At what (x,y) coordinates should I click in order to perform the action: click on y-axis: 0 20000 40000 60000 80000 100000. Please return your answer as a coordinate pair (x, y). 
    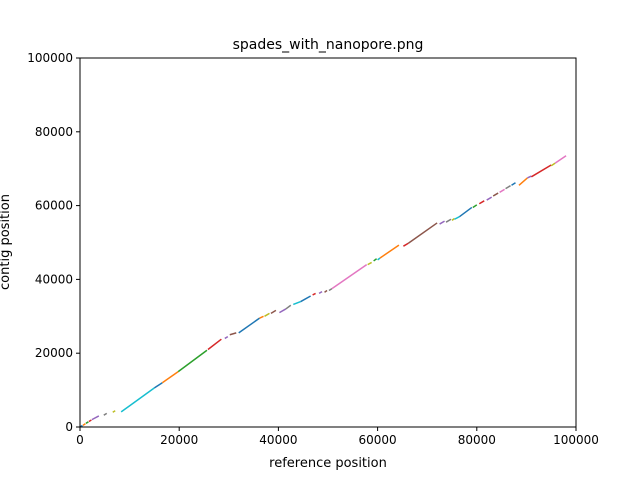
    Looking at the image, I should click on (53, 242).